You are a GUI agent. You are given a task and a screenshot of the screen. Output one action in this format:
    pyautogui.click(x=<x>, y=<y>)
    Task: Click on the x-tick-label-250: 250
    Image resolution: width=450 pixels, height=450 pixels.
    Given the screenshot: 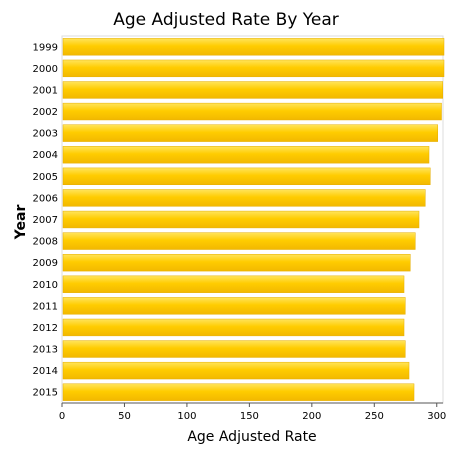 What is the action you would take?
    pyautogui.click(x=374, y=416)
    